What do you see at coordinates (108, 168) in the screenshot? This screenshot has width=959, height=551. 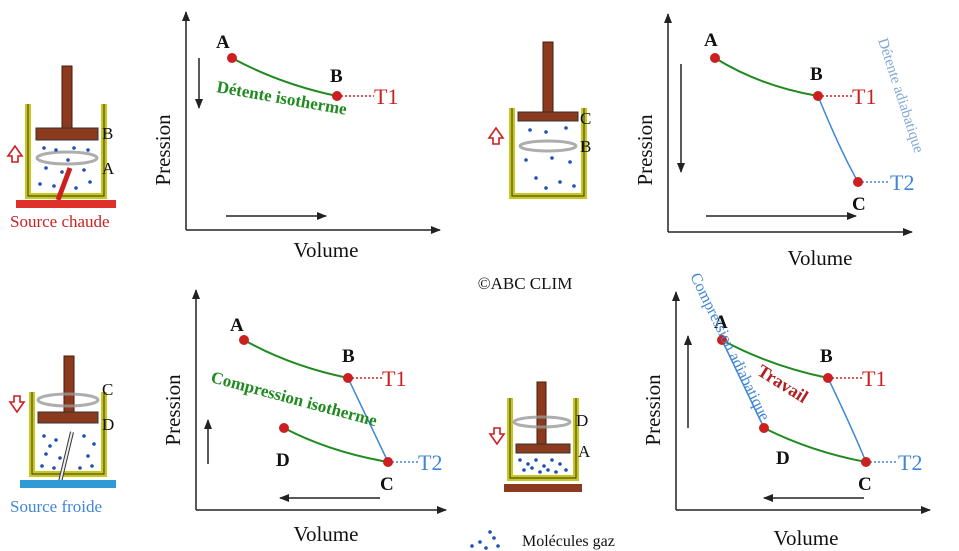 I see `cylinder-1-label-bottom: A` at bounding box center [108, 168].